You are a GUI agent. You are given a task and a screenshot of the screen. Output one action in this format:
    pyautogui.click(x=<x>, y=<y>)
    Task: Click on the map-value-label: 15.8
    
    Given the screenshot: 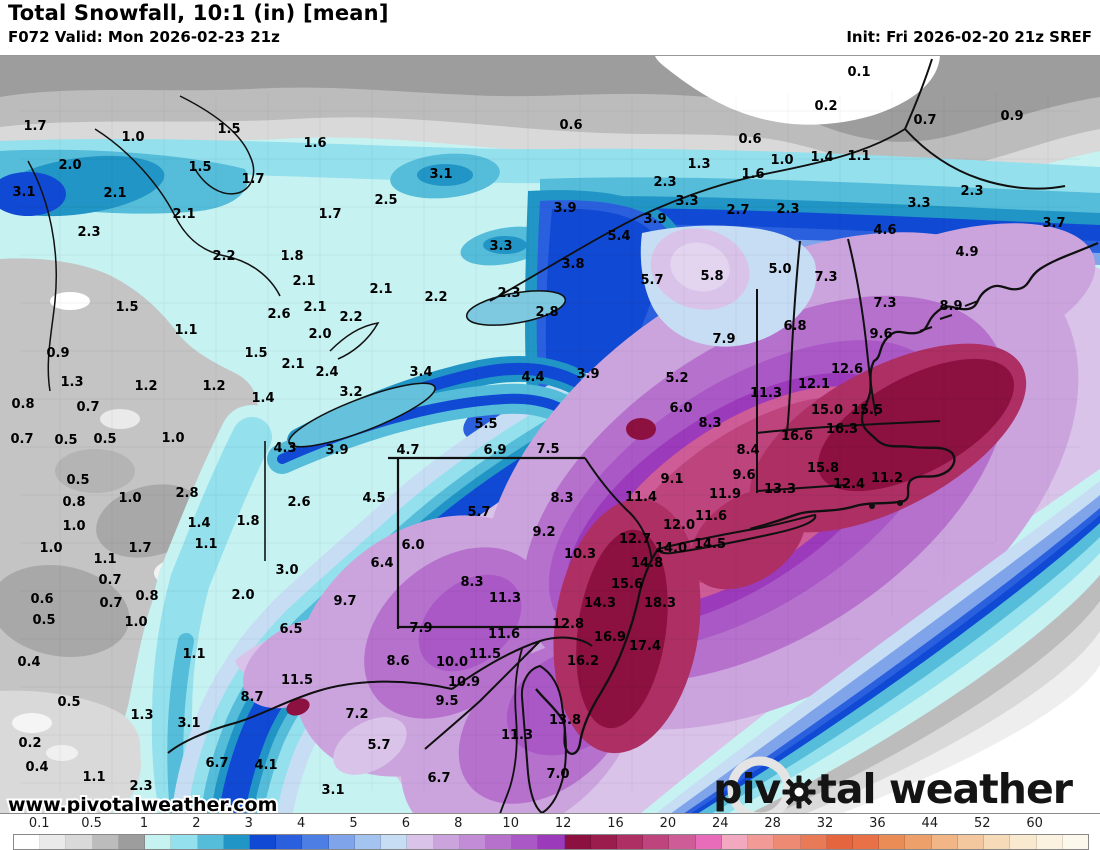 What is the action you would take?
    pyautogui.click(x=823, y=468)
    